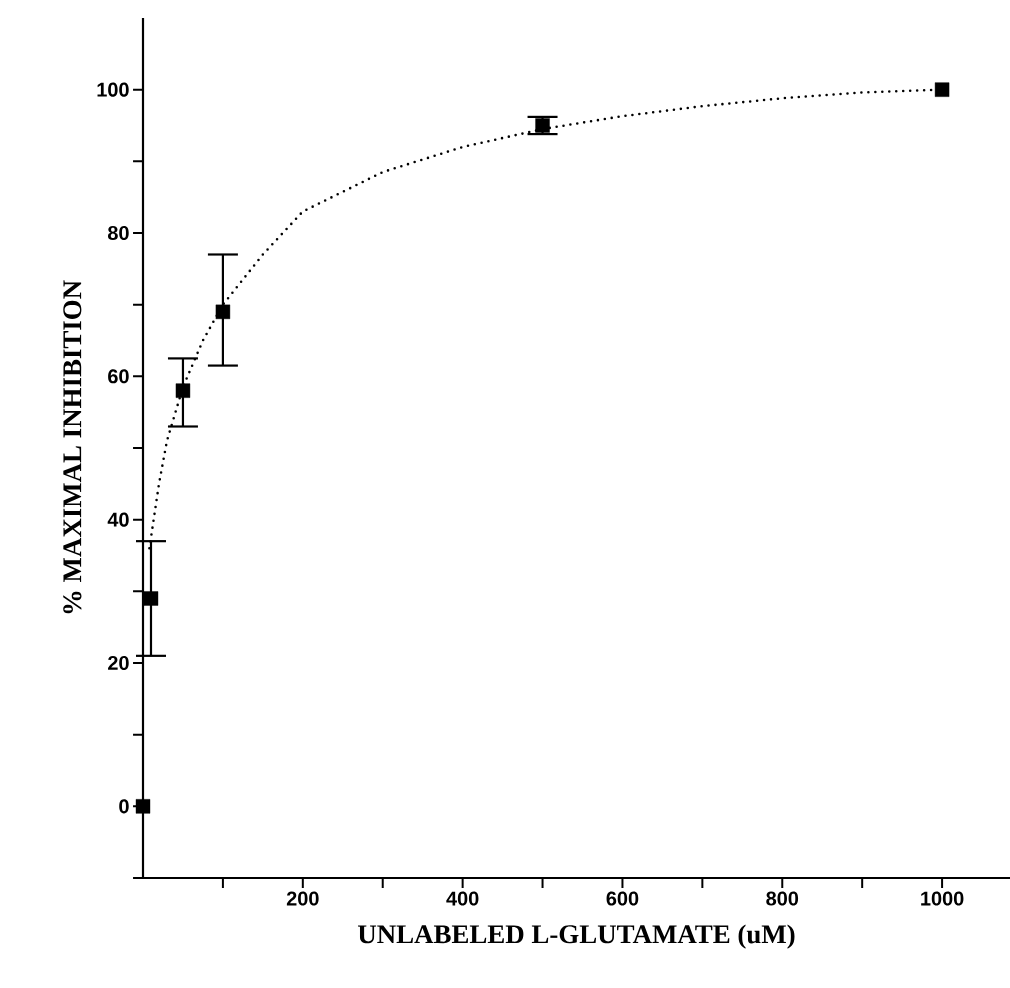 This screenshot has width=1010, height=988. What do you see at coordinates (782, 898) in the screenshot?
I see `x-tick-label: 800` at bounding box center [782, 898].